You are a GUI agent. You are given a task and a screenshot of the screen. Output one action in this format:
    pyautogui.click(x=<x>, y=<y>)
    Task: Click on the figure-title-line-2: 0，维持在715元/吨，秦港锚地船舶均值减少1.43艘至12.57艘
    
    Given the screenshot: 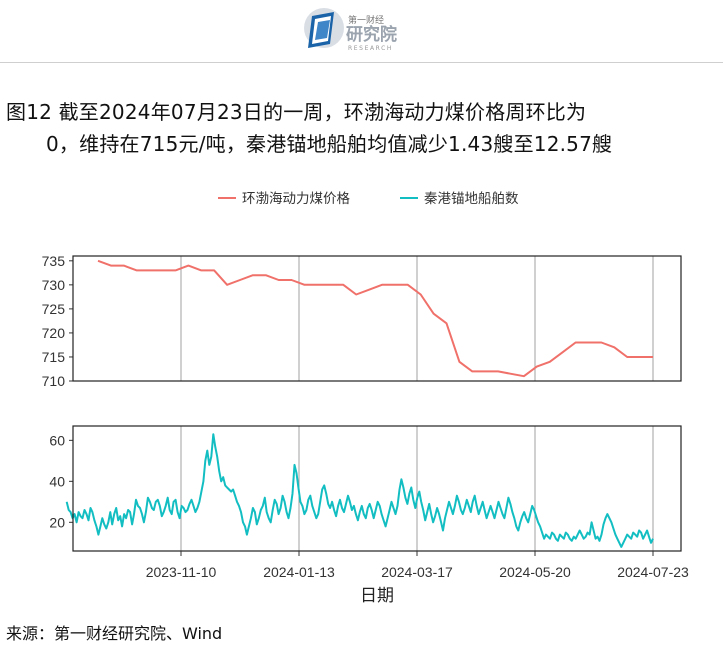 What is the action you would take?
    pyautogui.click(x=329, y=144)
    